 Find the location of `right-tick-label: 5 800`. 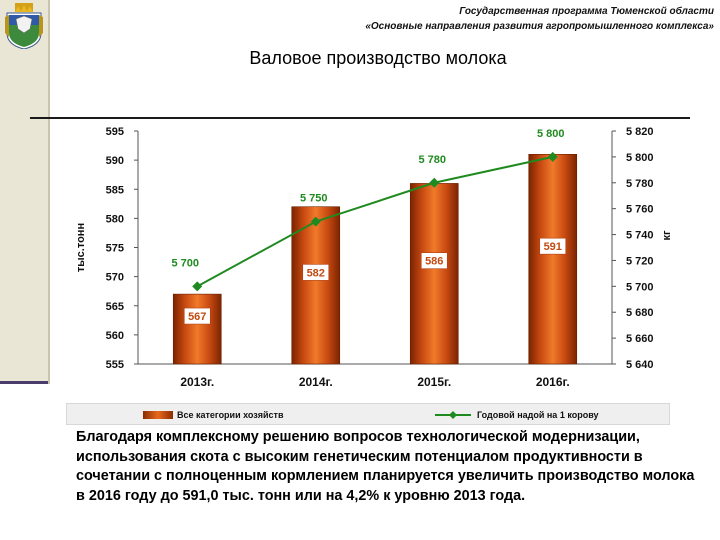

right-tick-label: 5 800 is located at coordinates (640, 158).